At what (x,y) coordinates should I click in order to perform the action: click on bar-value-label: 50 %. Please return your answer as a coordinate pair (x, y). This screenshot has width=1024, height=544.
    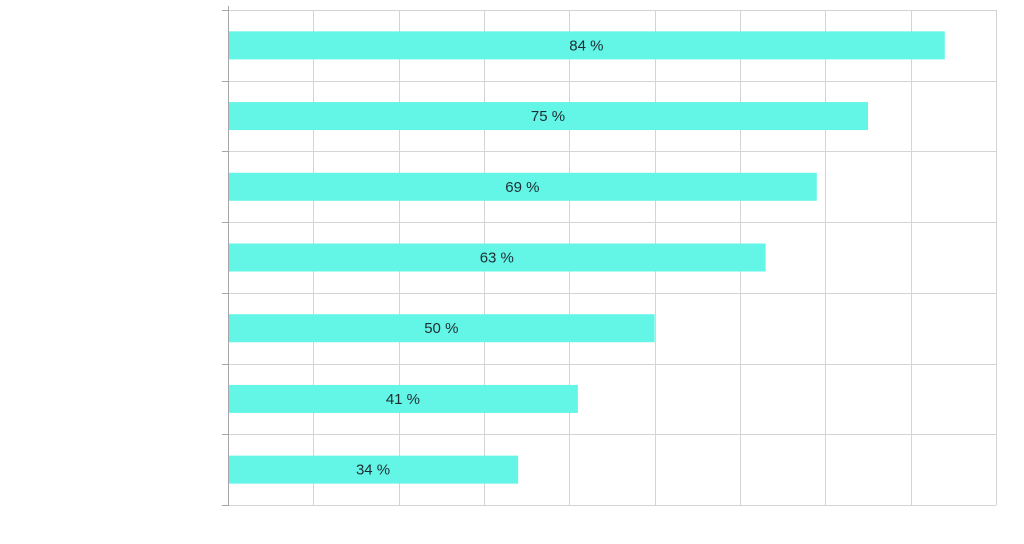
    Looking at the image, I should click on (441, 328).